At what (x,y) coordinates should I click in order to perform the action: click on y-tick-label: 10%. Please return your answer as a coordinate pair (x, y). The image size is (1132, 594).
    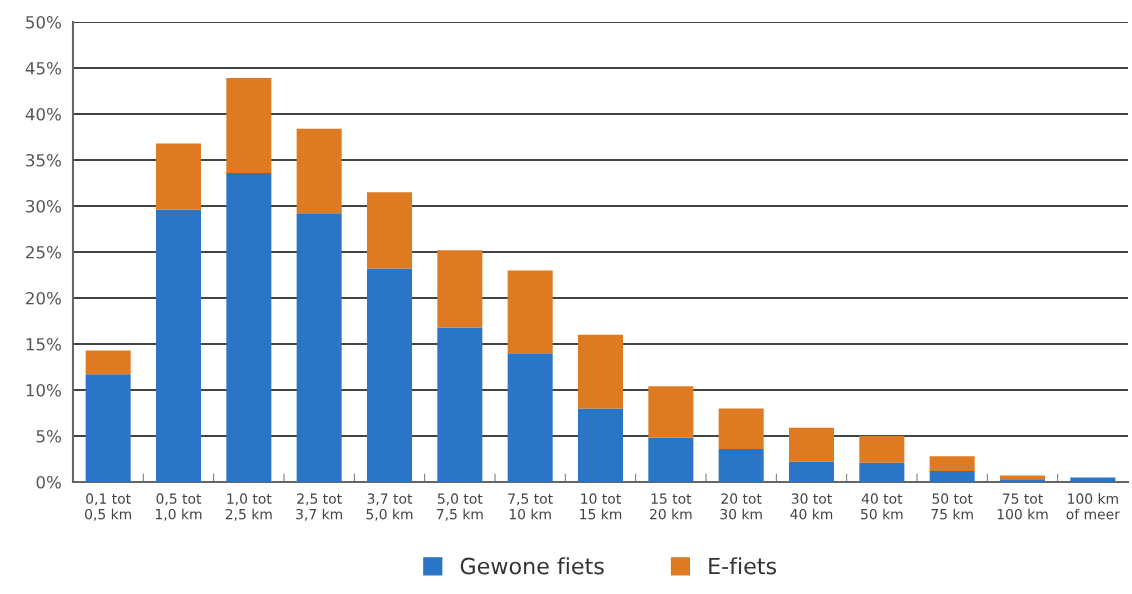
    Looking at the image, I should click on (43, 390).